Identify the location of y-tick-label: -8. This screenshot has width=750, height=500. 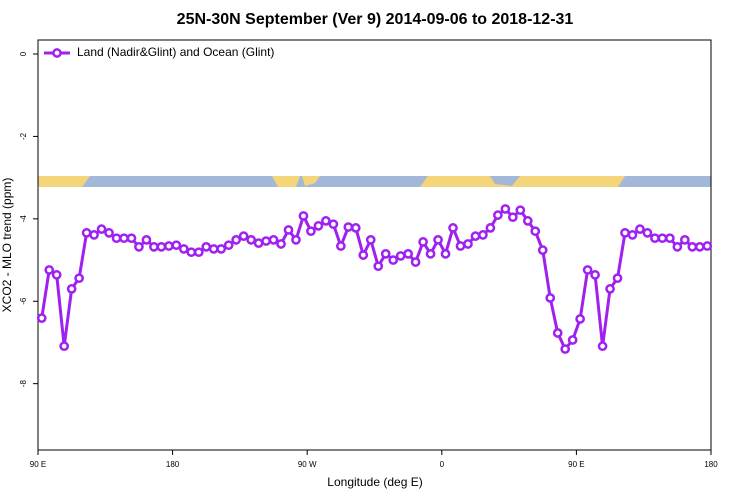
(23, 384).